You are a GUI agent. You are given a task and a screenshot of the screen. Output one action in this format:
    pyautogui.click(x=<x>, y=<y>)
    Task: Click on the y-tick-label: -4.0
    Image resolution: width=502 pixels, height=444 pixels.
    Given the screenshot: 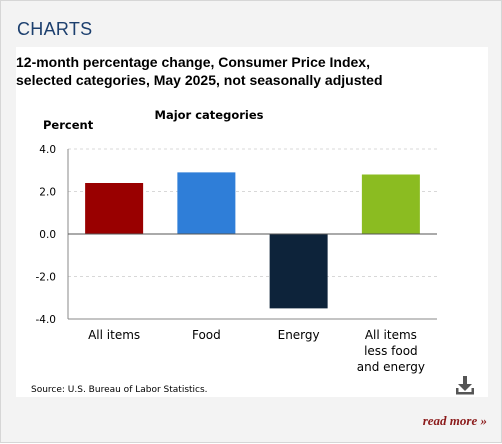 What is the action you would take?
    pyautogui.click(x=46, y=320)
    